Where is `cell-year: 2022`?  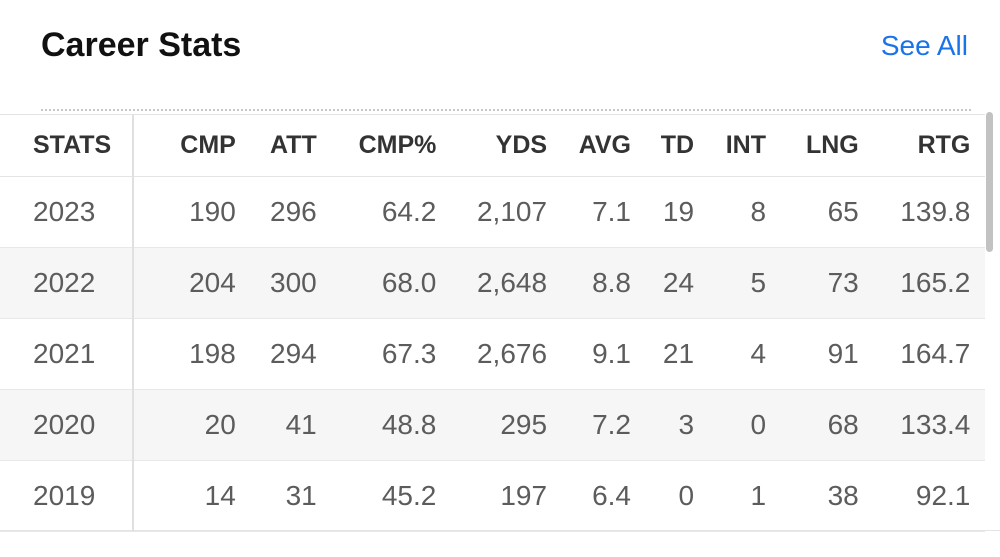 cell-year: 2022 is located at coordinates (67, 283).